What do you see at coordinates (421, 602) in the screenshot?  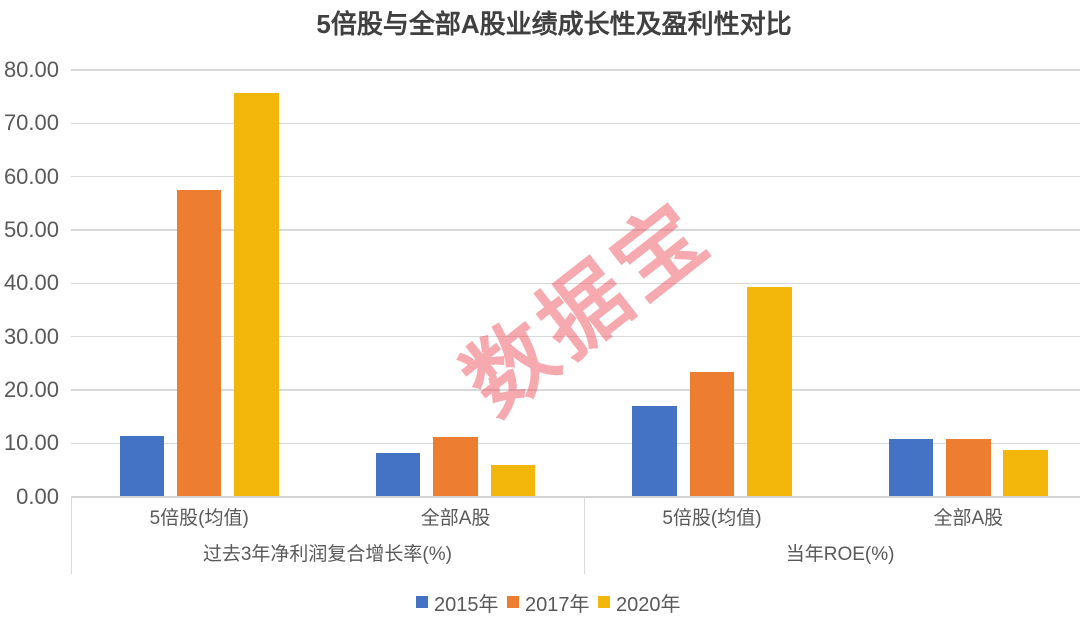 I see `legend-swatch-2015` at bounding box center [421, 602].